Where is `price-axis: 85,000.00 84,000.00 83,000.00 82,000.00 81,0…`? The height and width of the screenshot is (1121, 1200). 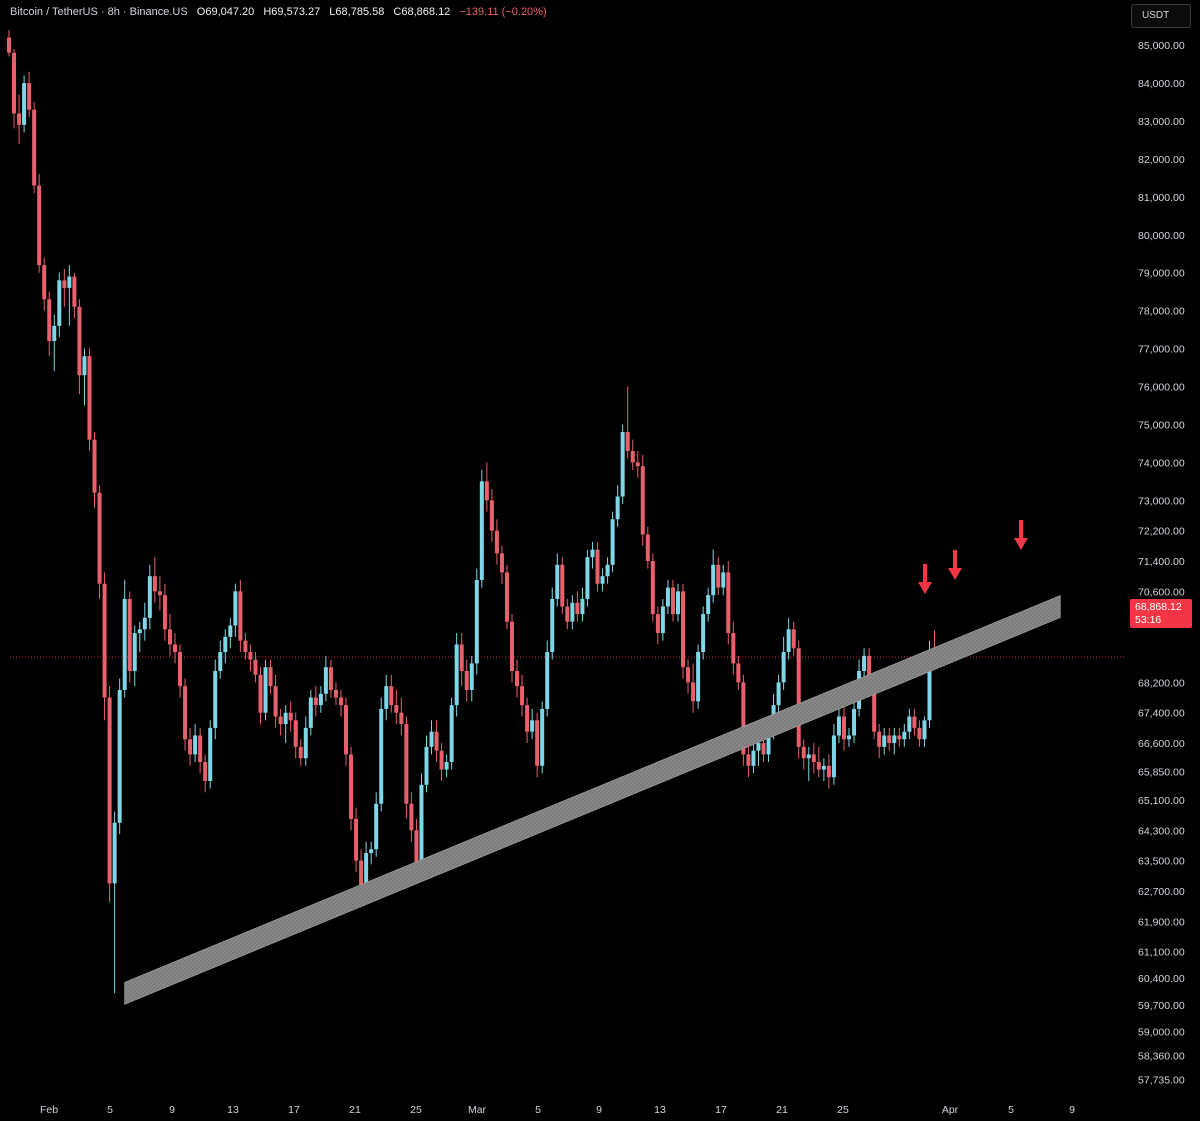 price-axis: 85,000.00 84,000.00 83,000.00 82,000.00 81,0… is located at coordinates (1161, 563).